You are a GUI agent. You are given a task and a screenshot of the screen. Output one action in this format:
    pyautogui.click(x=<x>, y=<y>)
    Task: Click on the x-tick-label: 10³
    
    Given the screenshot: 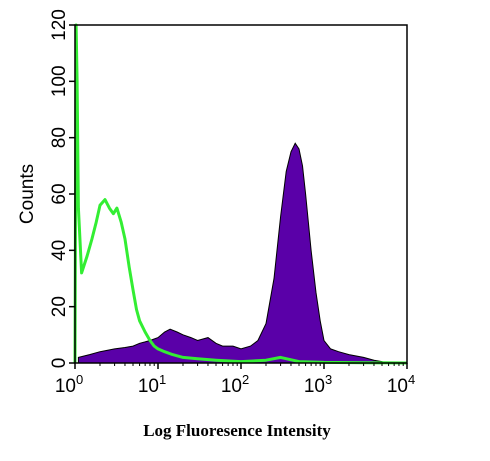 What is the action you would take?
    pyautogui.click(x=318, y=384)
    